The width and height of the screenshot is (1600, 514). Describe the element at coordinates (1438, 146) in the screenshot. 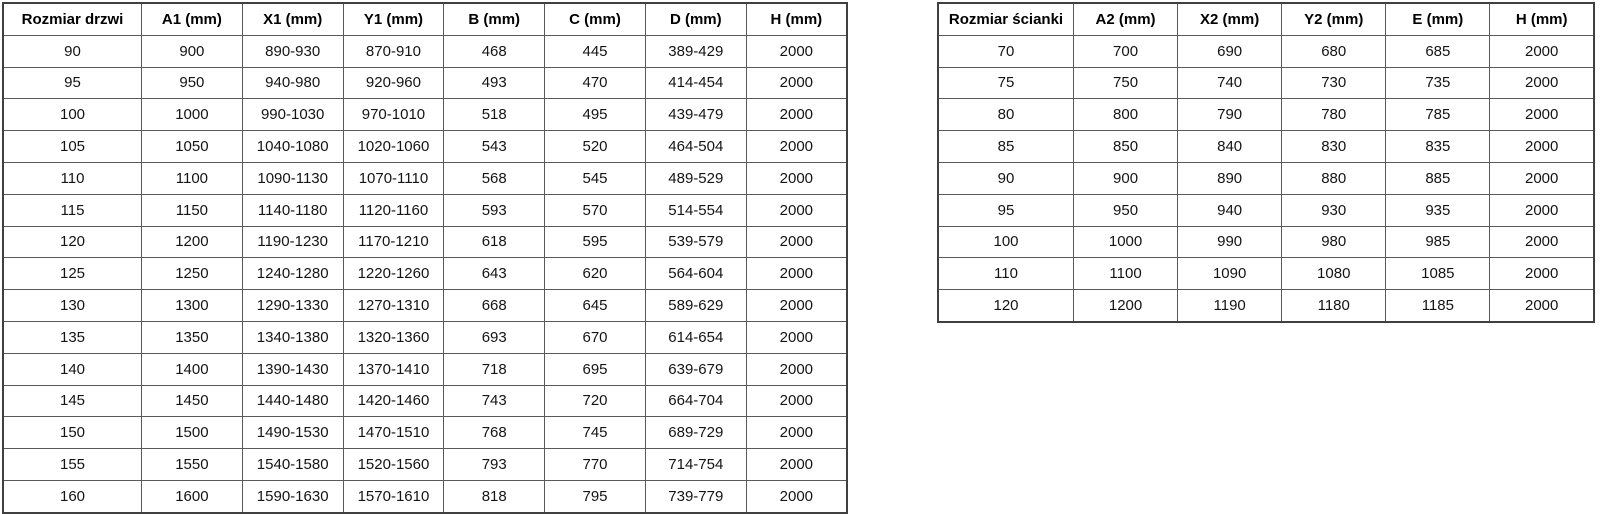

I see `table-cell: 835` at that location.